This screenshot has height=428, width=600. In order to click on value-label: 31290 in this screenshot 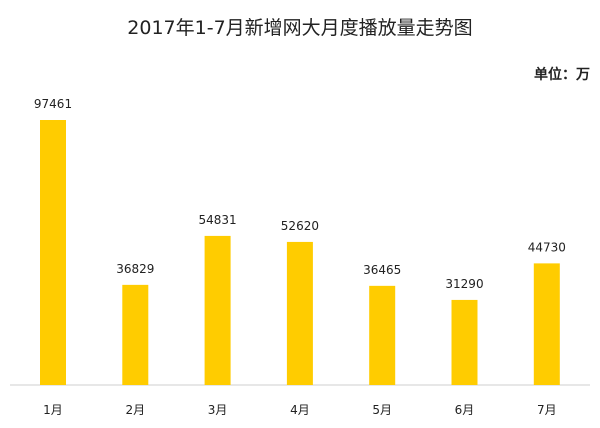, I will do `click(464, 284)`.